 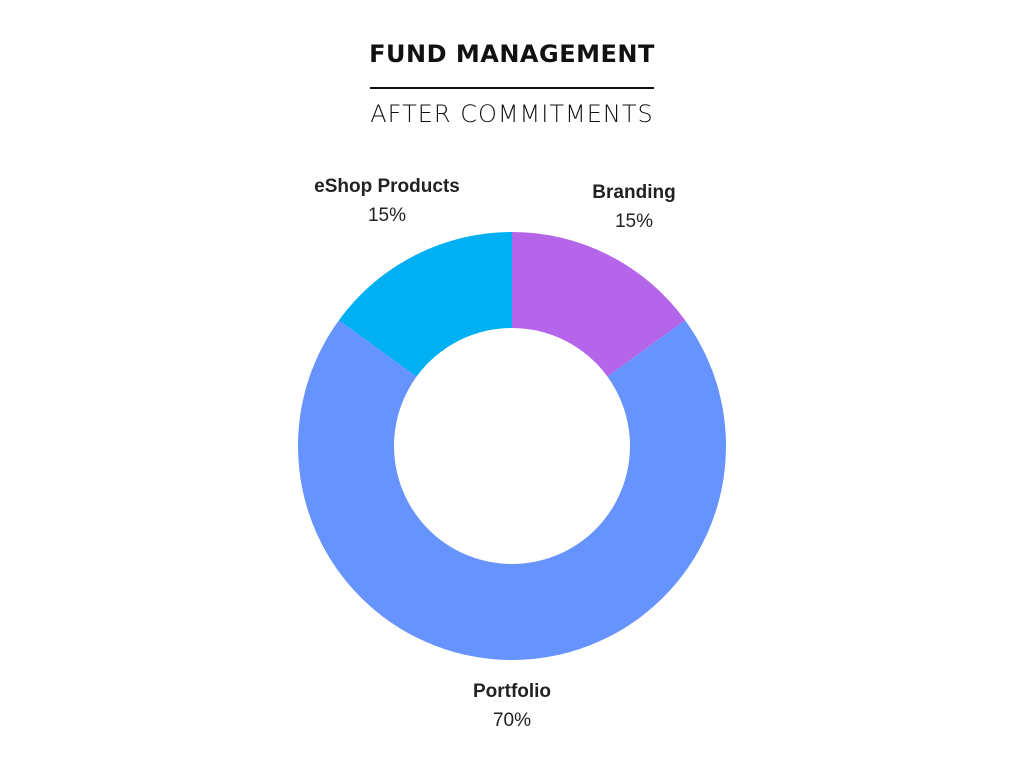 What do you see at coordinates (599, 304) in the screenshot?
I see `donut-slice-branding` at bounding box center [599, 304].